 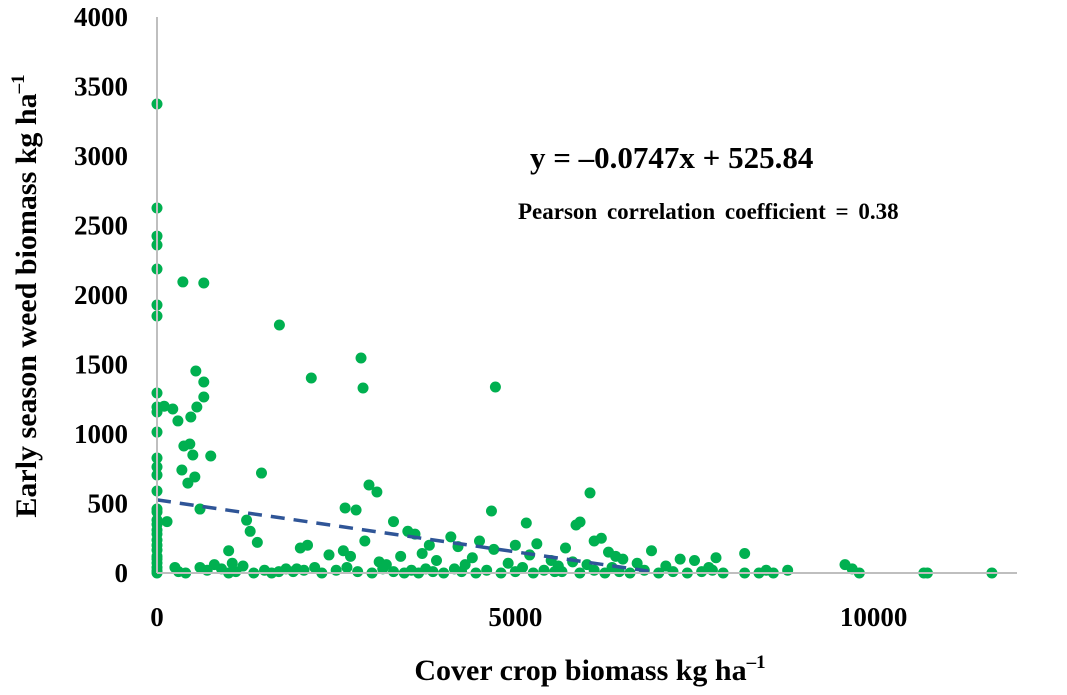 I want to click on y-axis-title-sup: –1, so click(x=18, y=84).